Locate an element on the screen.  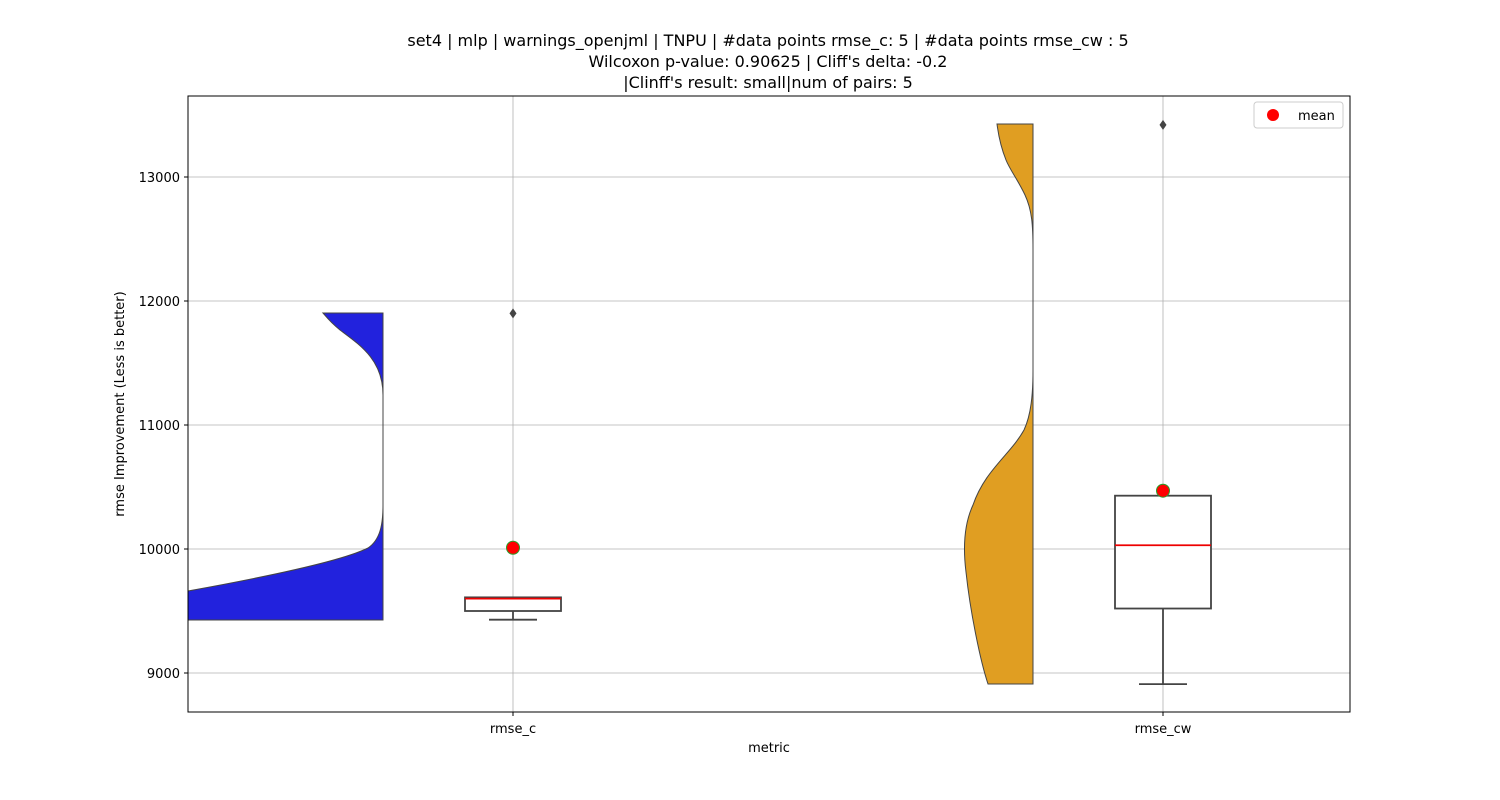
legend-label: mean is located at coordinates (1316, 116).